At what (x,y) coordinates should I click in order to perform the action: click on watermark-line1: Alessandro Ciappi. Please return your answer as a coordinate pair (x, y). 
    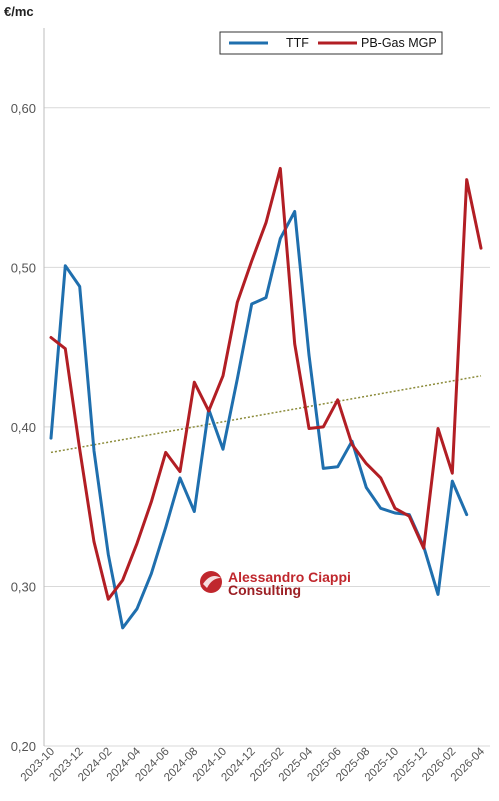
    Looking at the image, I should click on (289, 577).